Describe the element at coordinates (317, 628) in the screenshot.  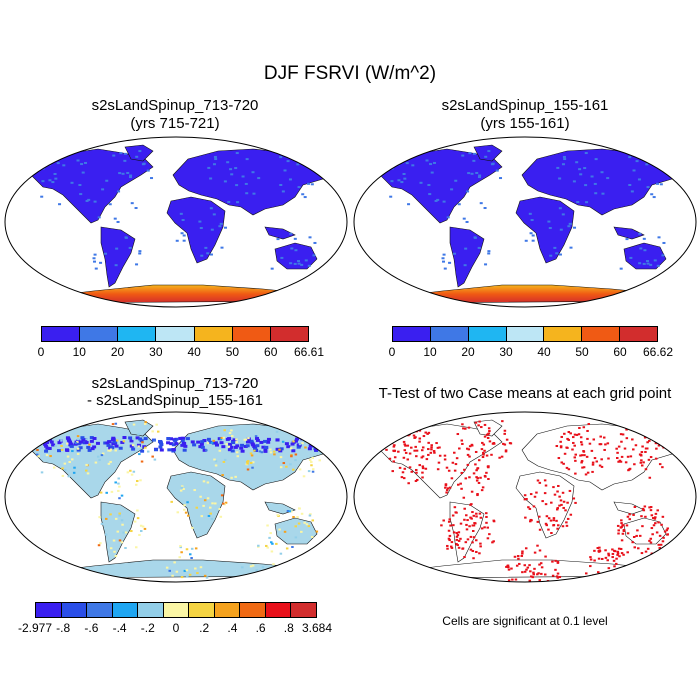
I see `colorbar-tick-label: 3.684` at that location.